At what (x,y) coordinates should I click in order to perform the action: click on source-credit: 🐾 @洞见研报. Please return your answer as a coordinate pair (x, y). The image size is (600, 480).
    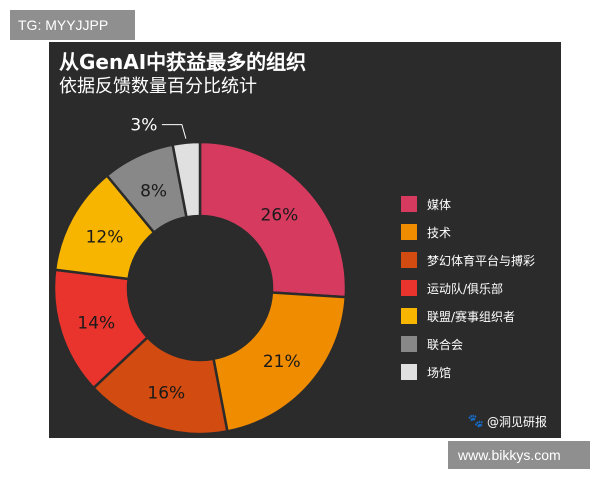
    Looking at the image, I should click on (507, 421).